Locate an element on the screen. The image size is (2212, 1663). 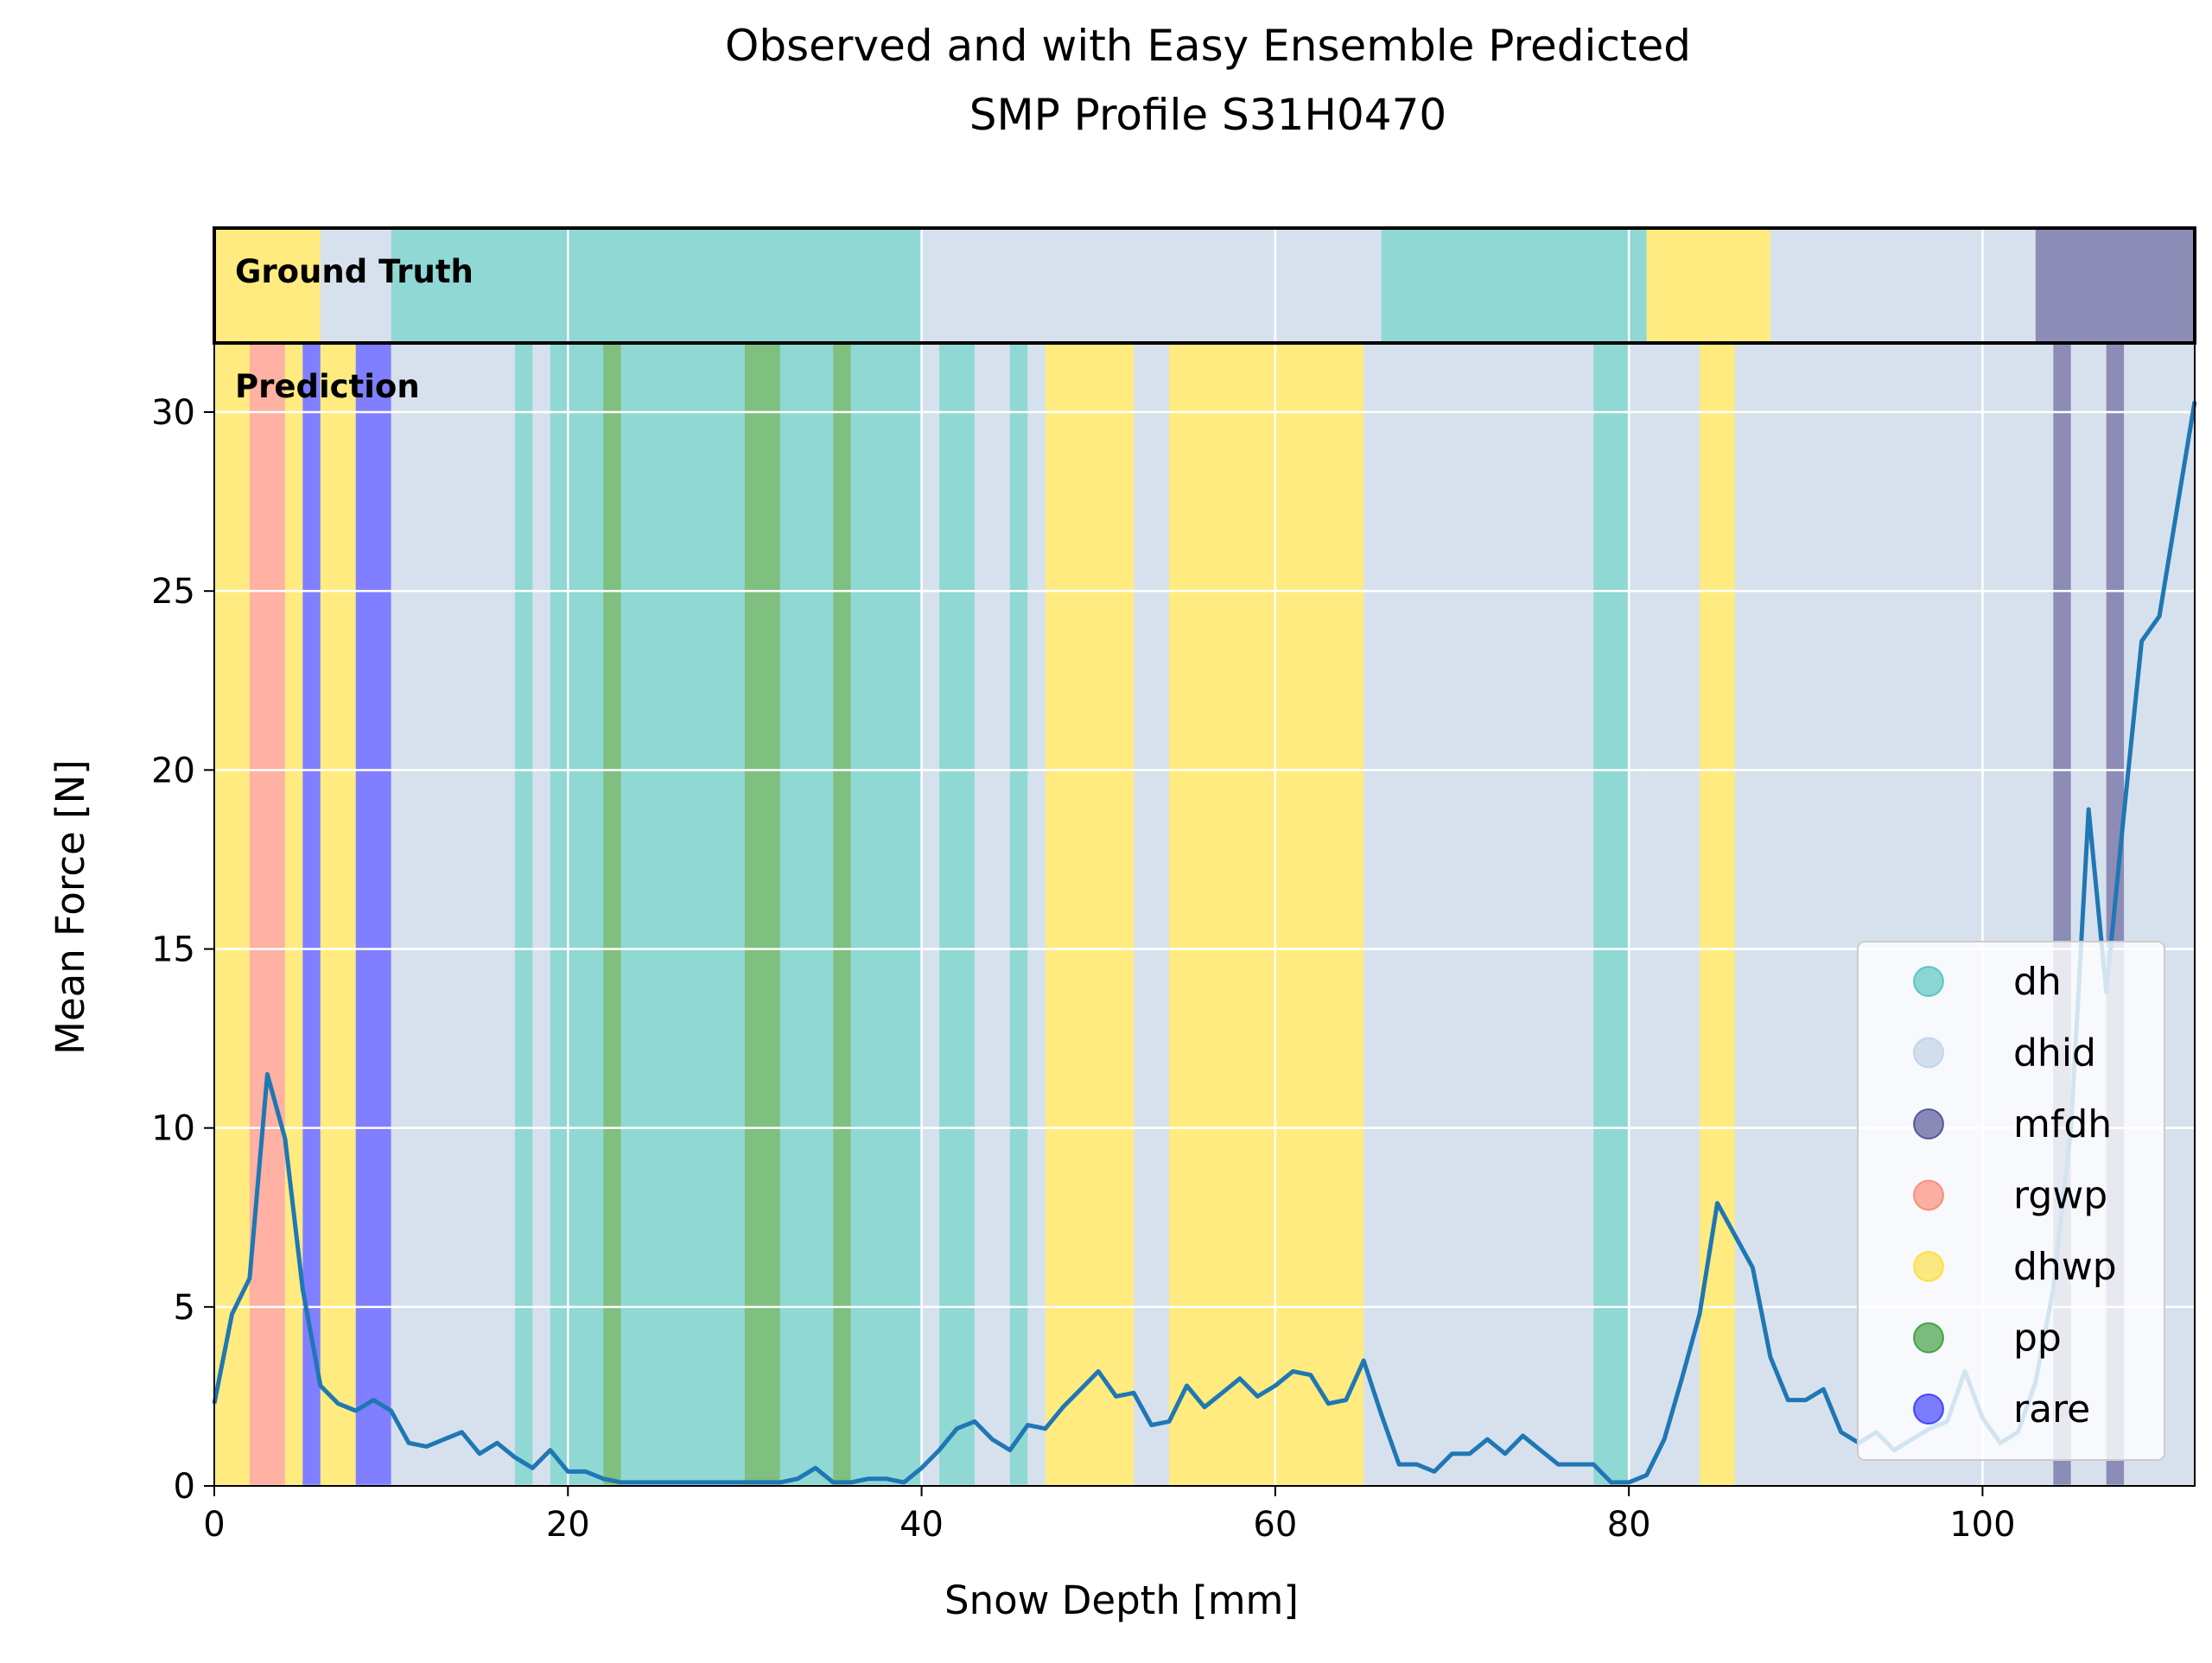
legend-label-pp: pp is located at coordinates (2037, 1339).